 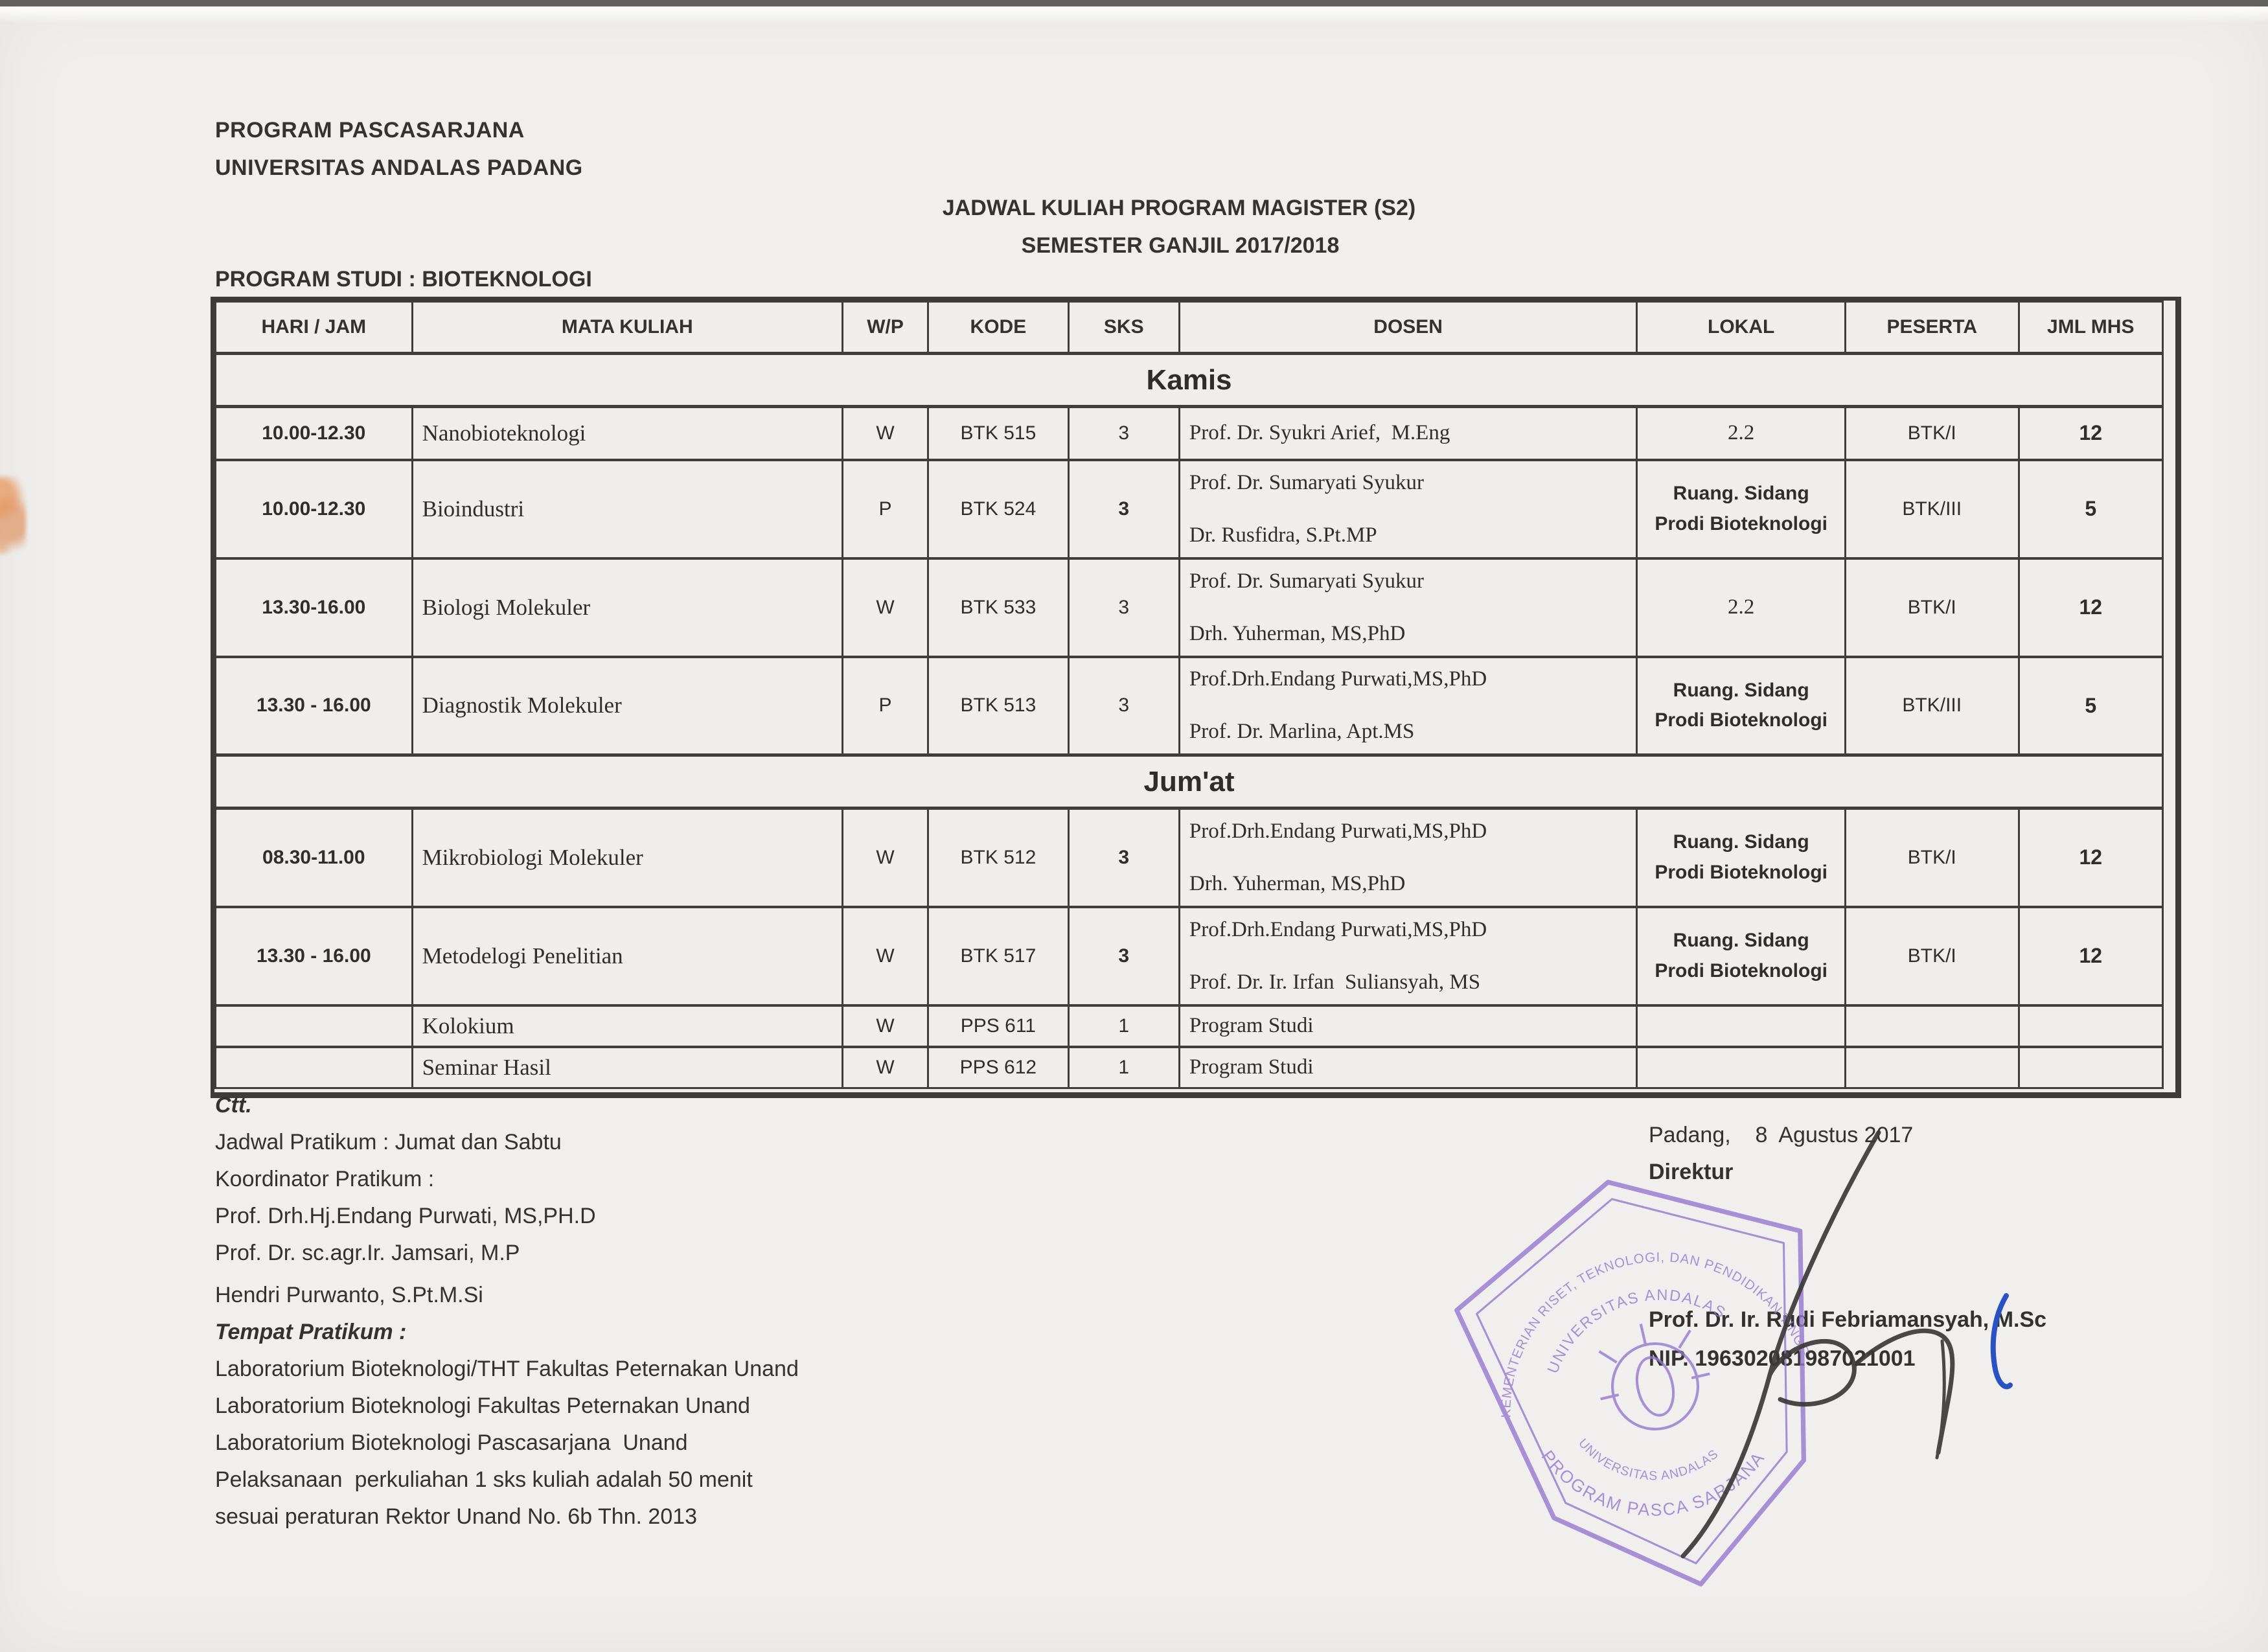 I want to click on program-study-line: PROGRAM STUDI : BIOTEKNOLOGI, so click(x=403, y=279).